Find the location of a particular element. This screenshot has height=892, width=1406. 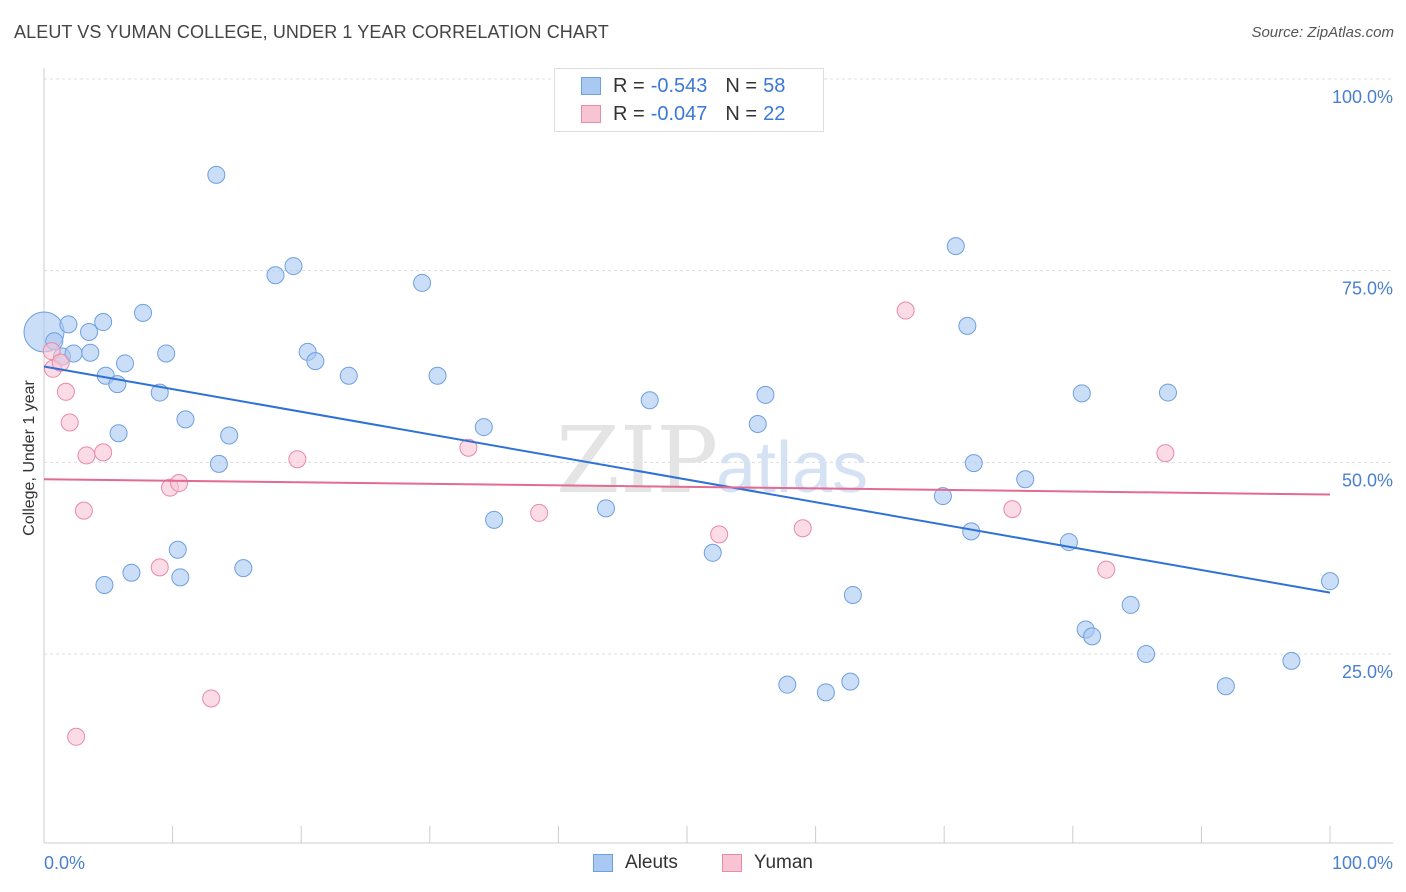

watermark: ZIP atlas is located at coordinates (712, 460).